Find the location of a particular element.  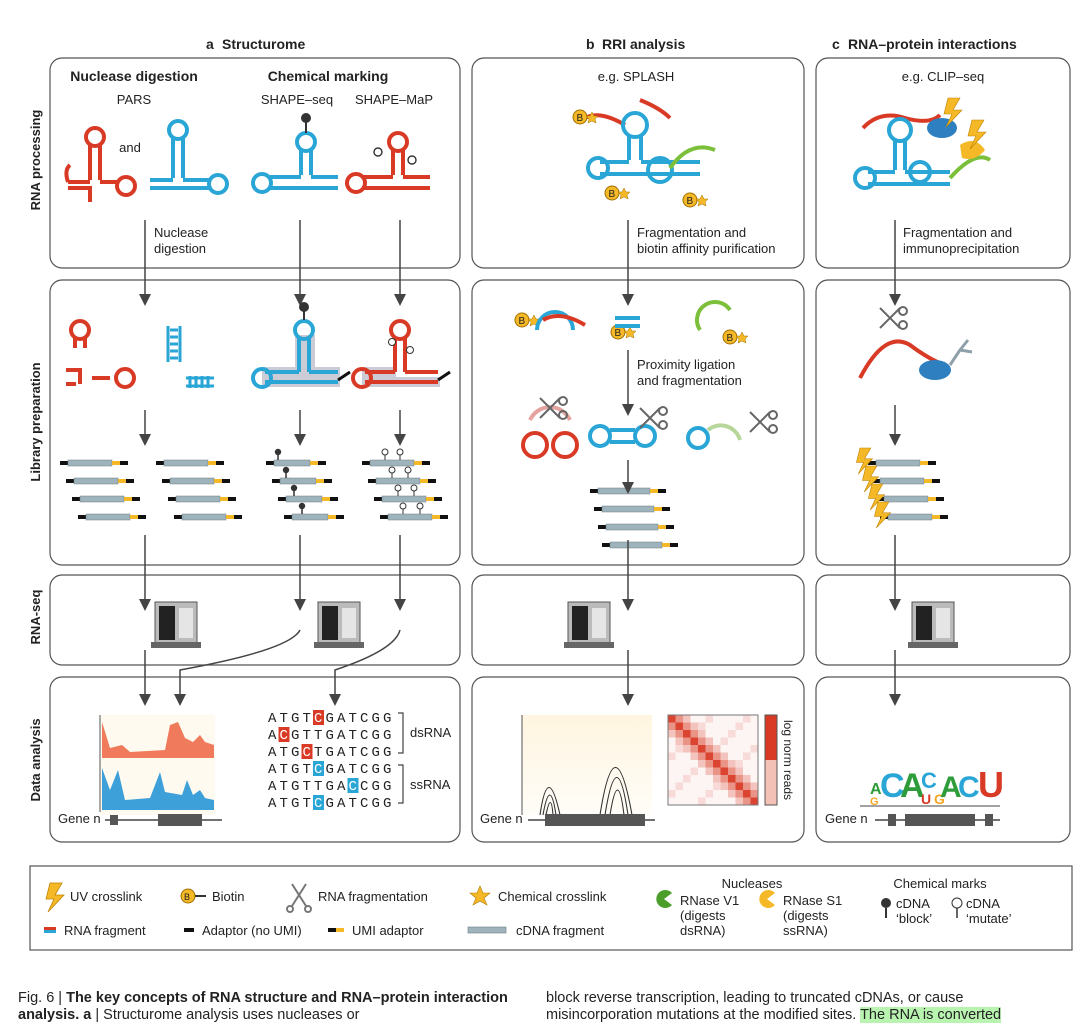

svg-text: Gene n is located at coordinates (846, 818).